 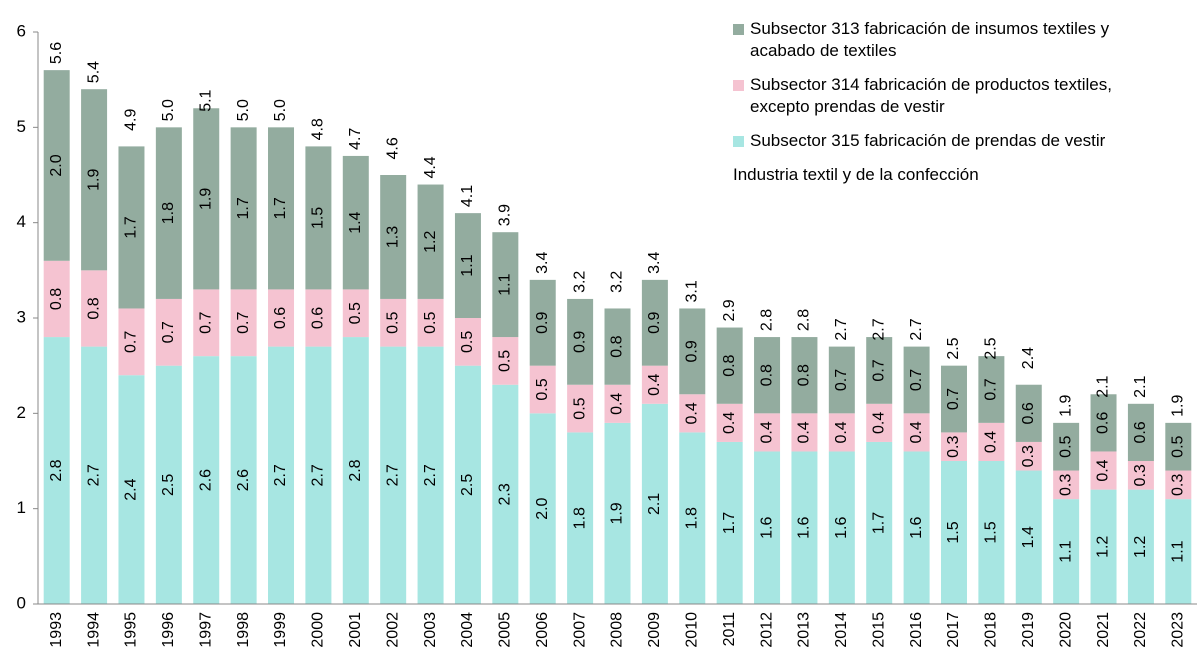 I want to click on total-label: 4.9, so click(x=131, y=120).